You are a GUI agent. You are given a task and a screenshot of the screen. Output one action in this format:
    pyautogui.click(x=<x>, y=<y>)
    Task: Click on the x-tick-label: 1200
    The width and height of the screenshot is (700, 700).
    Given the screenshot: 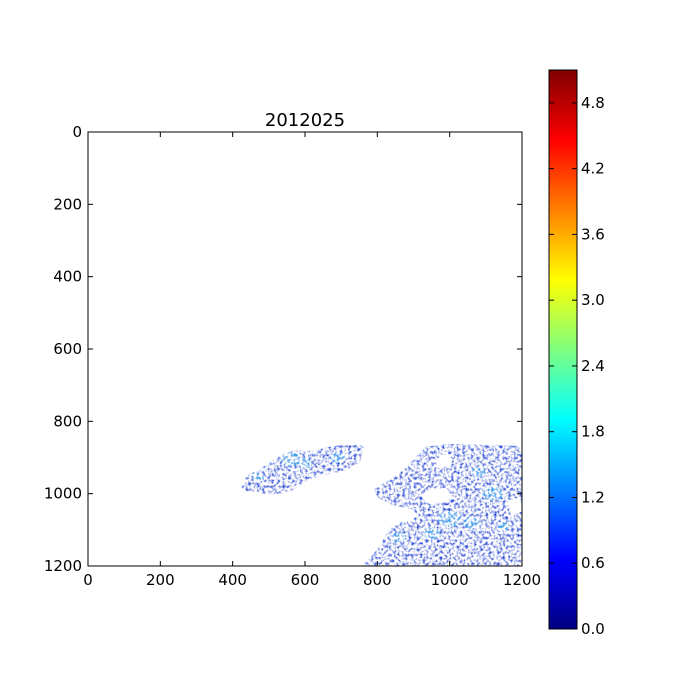 What is the action you would take?
    pyautogui.click(x=522, y=580)
    